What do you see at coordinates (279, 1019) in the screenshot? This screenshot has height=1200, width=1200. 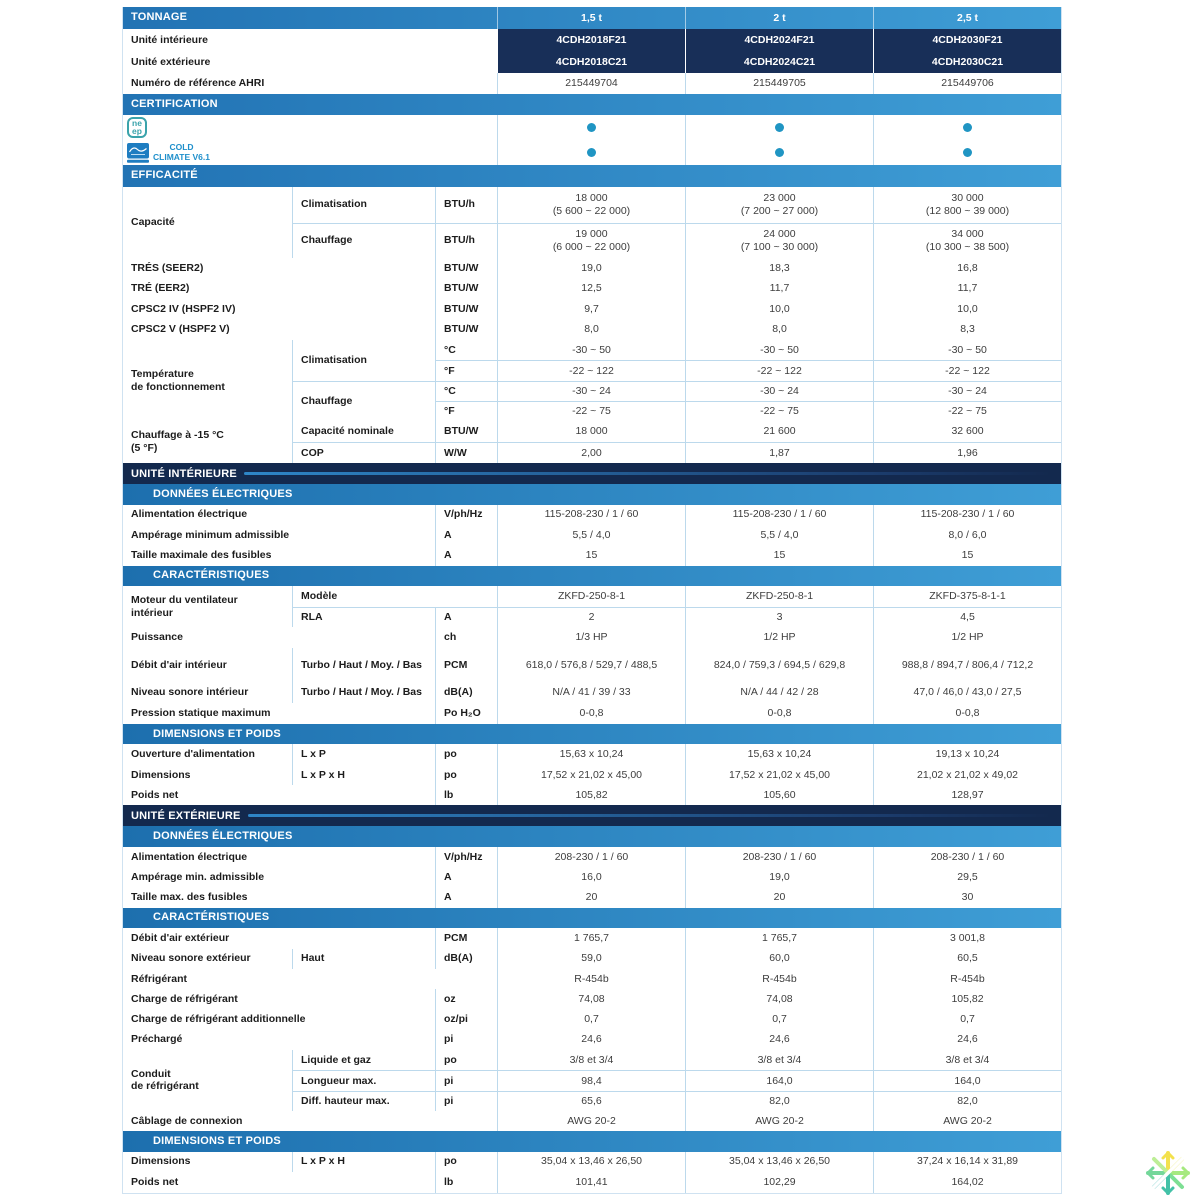 I see `row-label: Charge de réfrigérant additionnelle` at bounding box center [279, 1019].